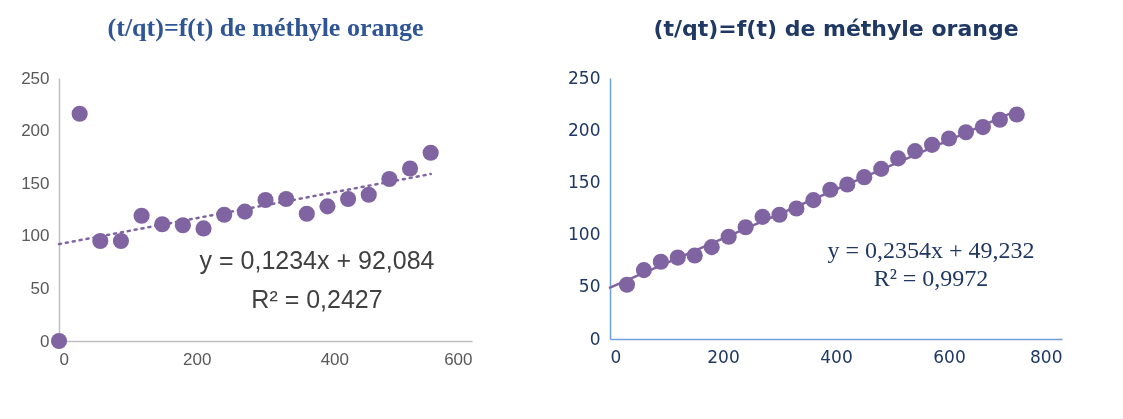 The width and height of the screenshot is (1123, 419). What do you see at coordinates (317, 260) in the screenshot?
I see `annotation: y = 0,1234x + 92,084` at bounding box center [317, 260].